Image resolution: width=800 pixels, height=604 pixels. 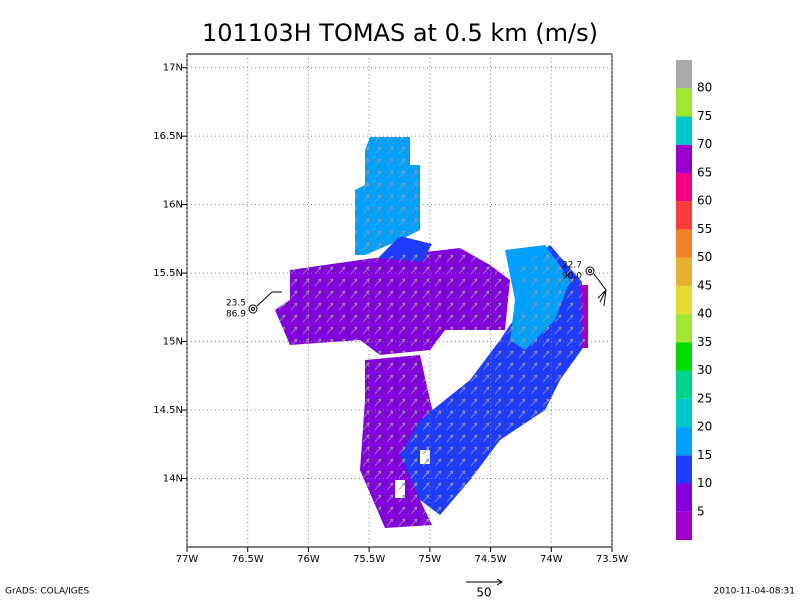 What do you see at coordinates (490, 559) in the screenshot?
I see `x-tick-label: 74.5W` at bounding box center [490, 559].